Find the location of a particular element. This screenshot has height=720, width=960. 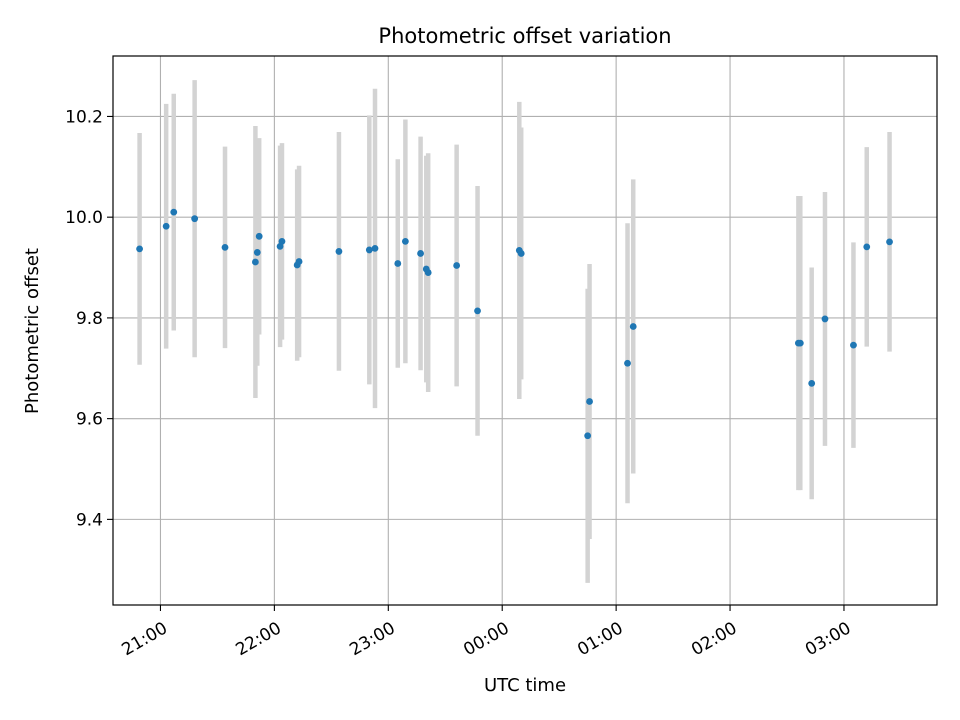

y-axis-ticks: 9.4 9.6 9.8 10.0 10.2 is located at coordinates (89, 318).